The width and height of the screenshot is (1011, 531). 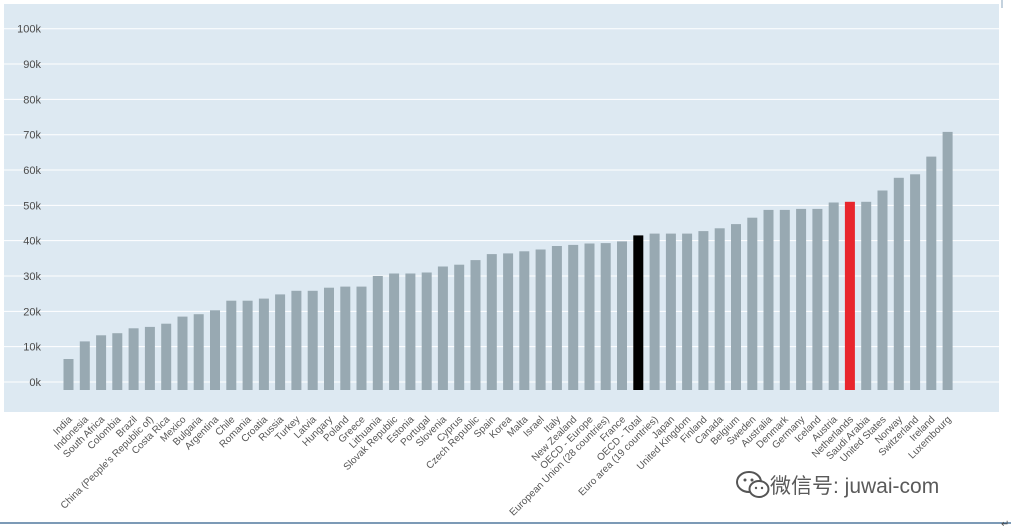 What do you see at coordinates (753, 484) in the screenshot?
I see `wechat-icon` at bounding box center [753, 484].